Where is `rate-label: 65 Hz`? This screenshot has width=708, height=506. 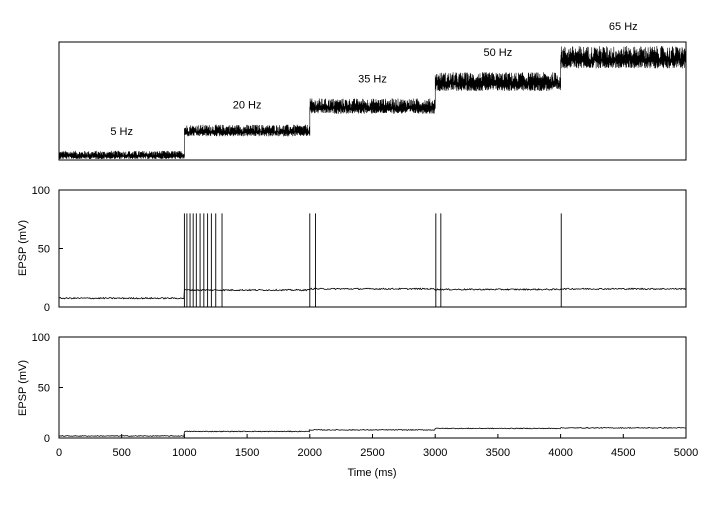
rate-label: 65 Hz is located at coordinates (623, 27).